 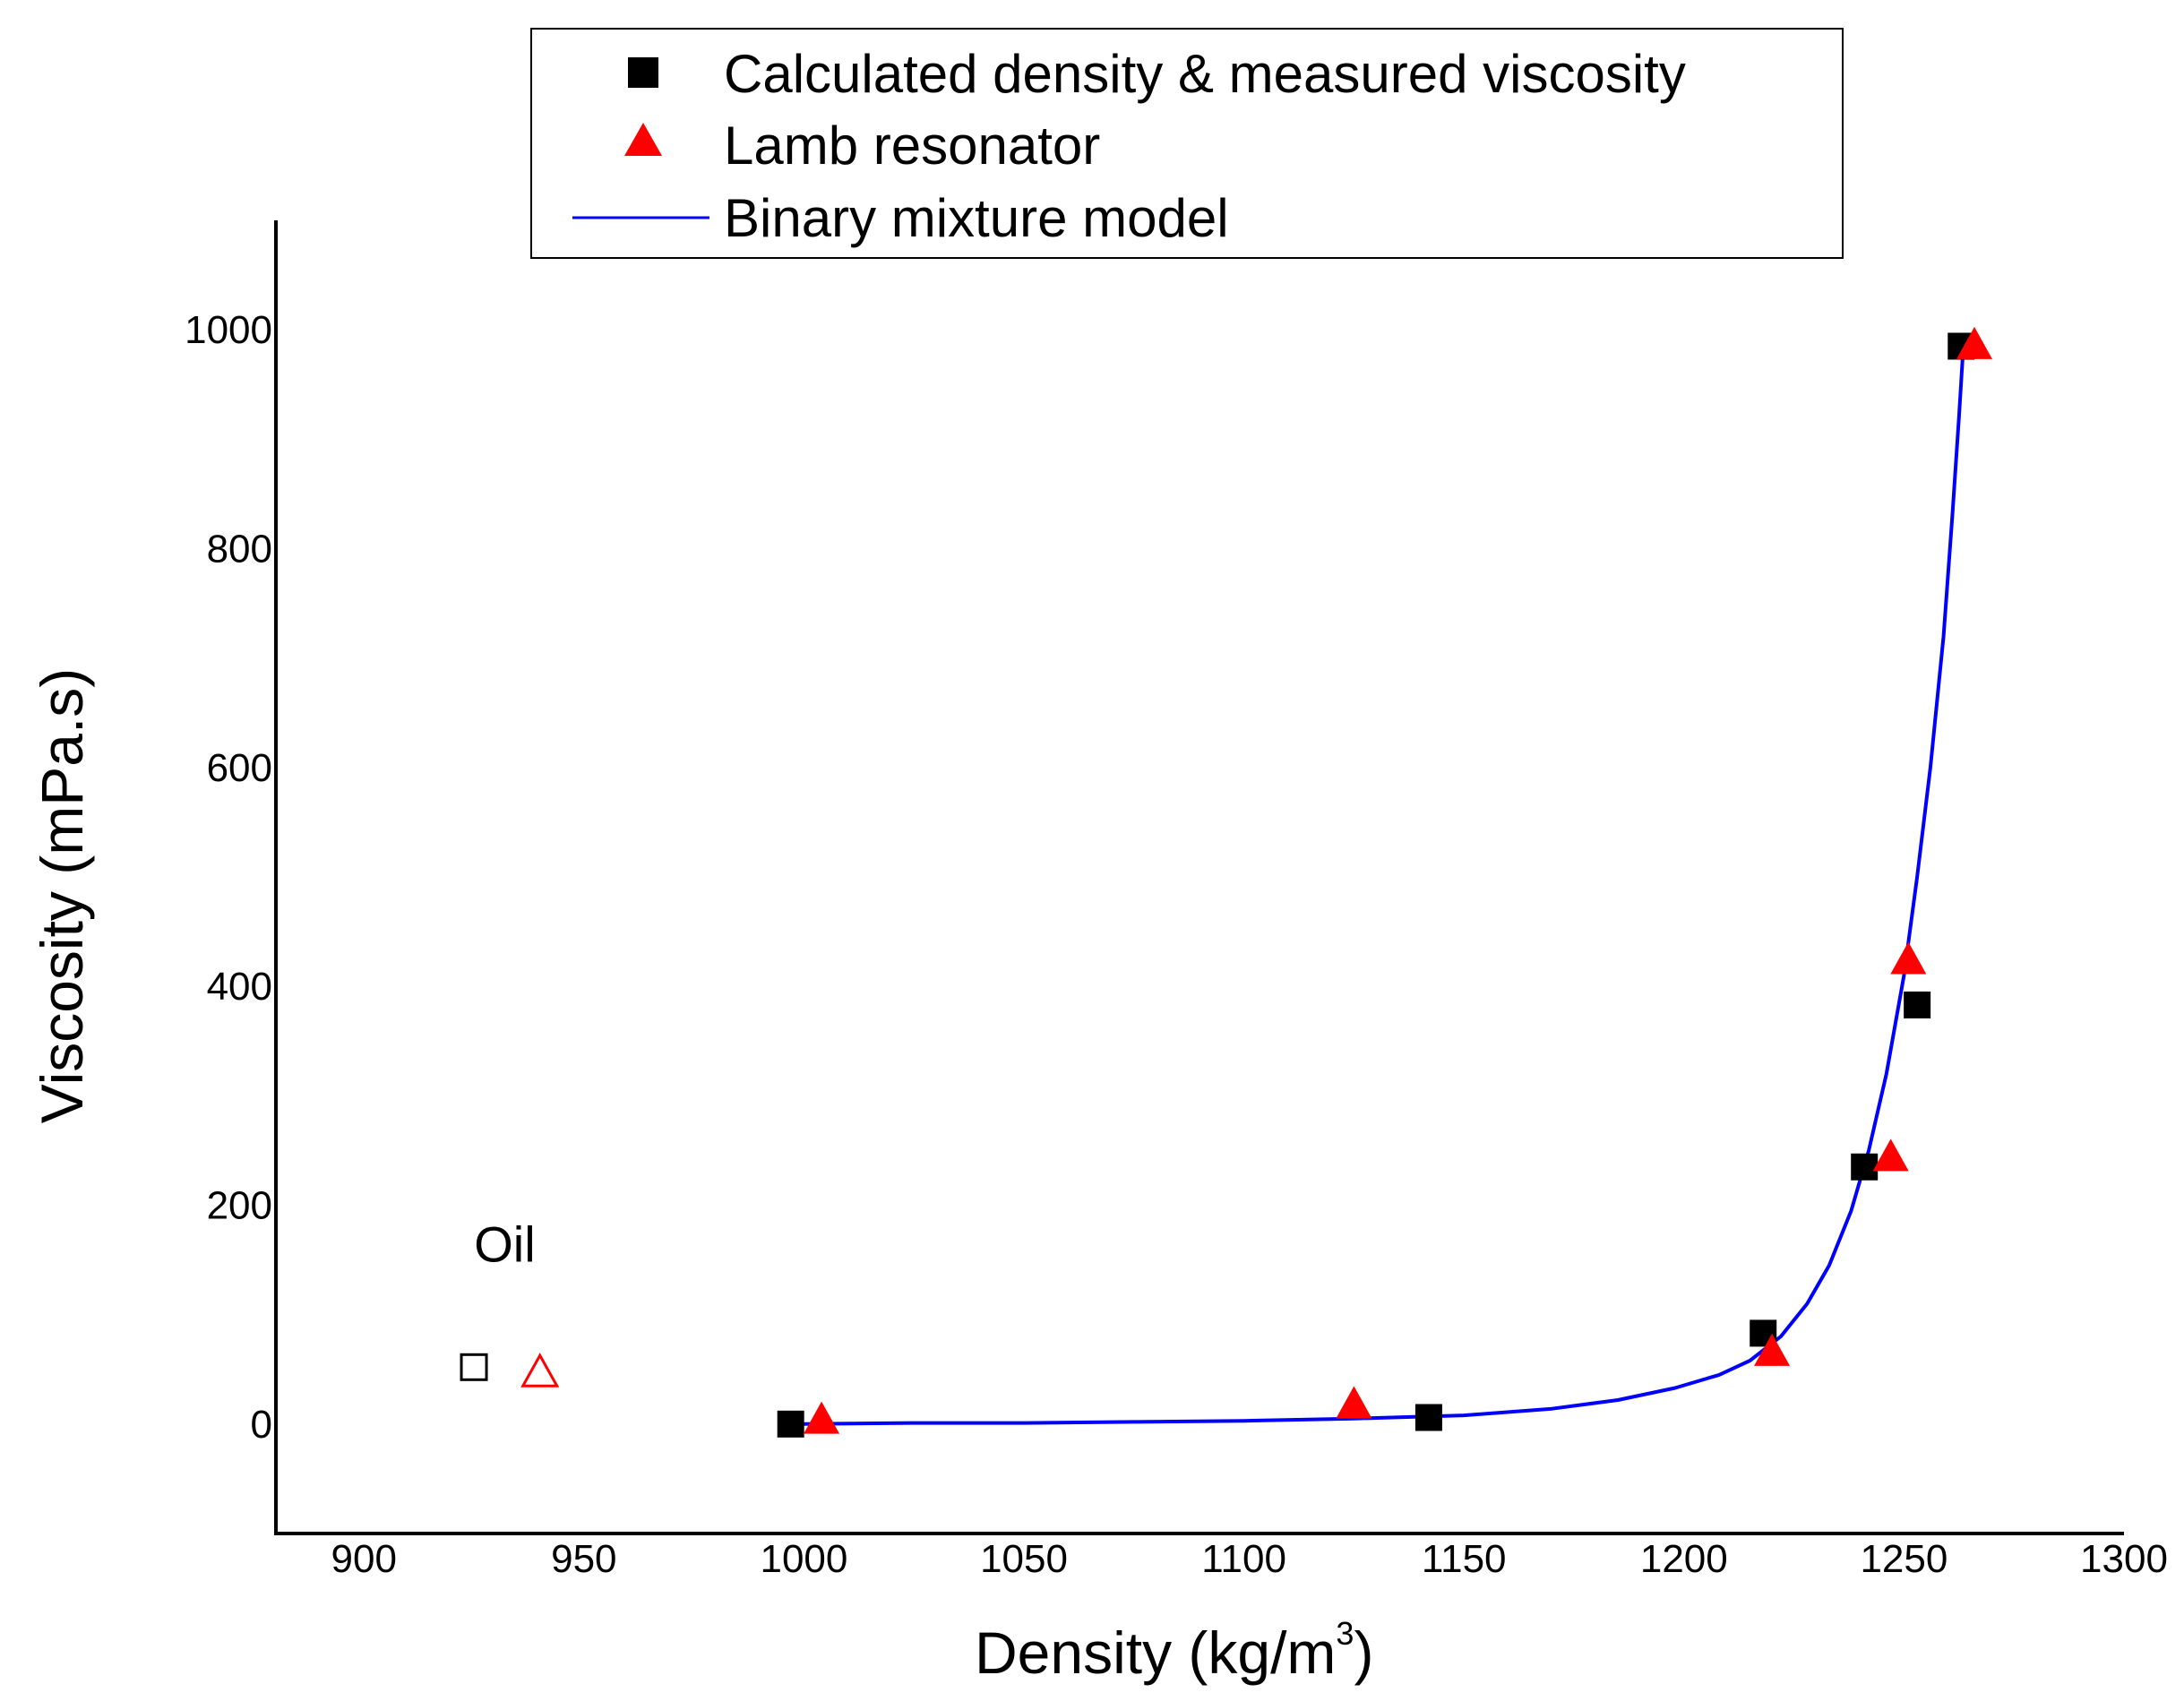 I want to click on x-tick-label: 1100, so click(x=1243, y=1559).